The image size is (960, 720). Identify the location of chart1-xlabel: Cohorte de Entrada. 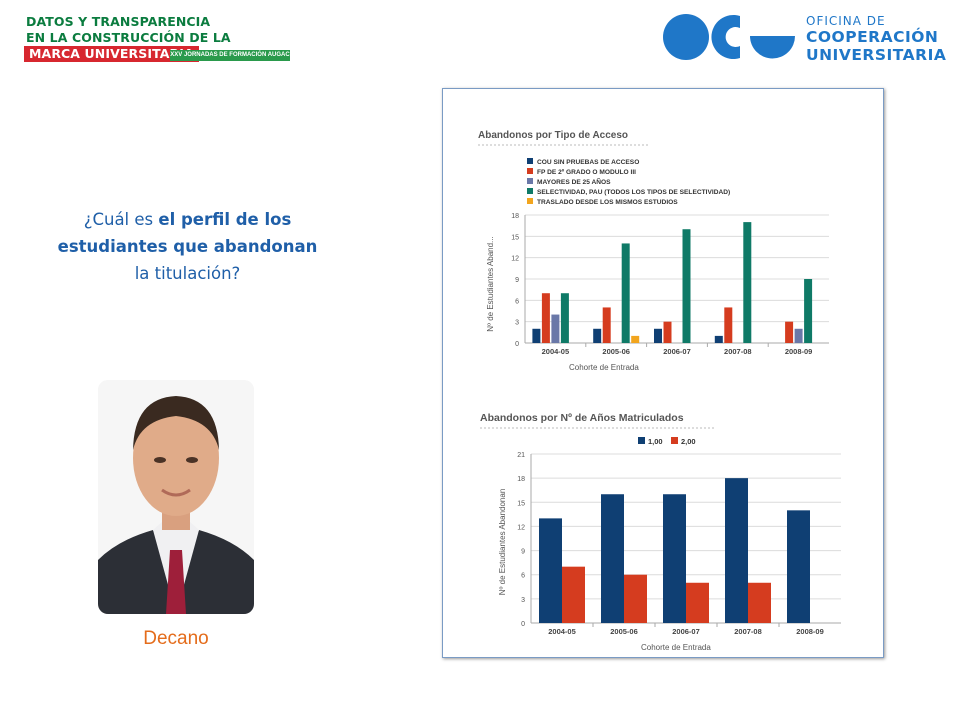
(604, 367).